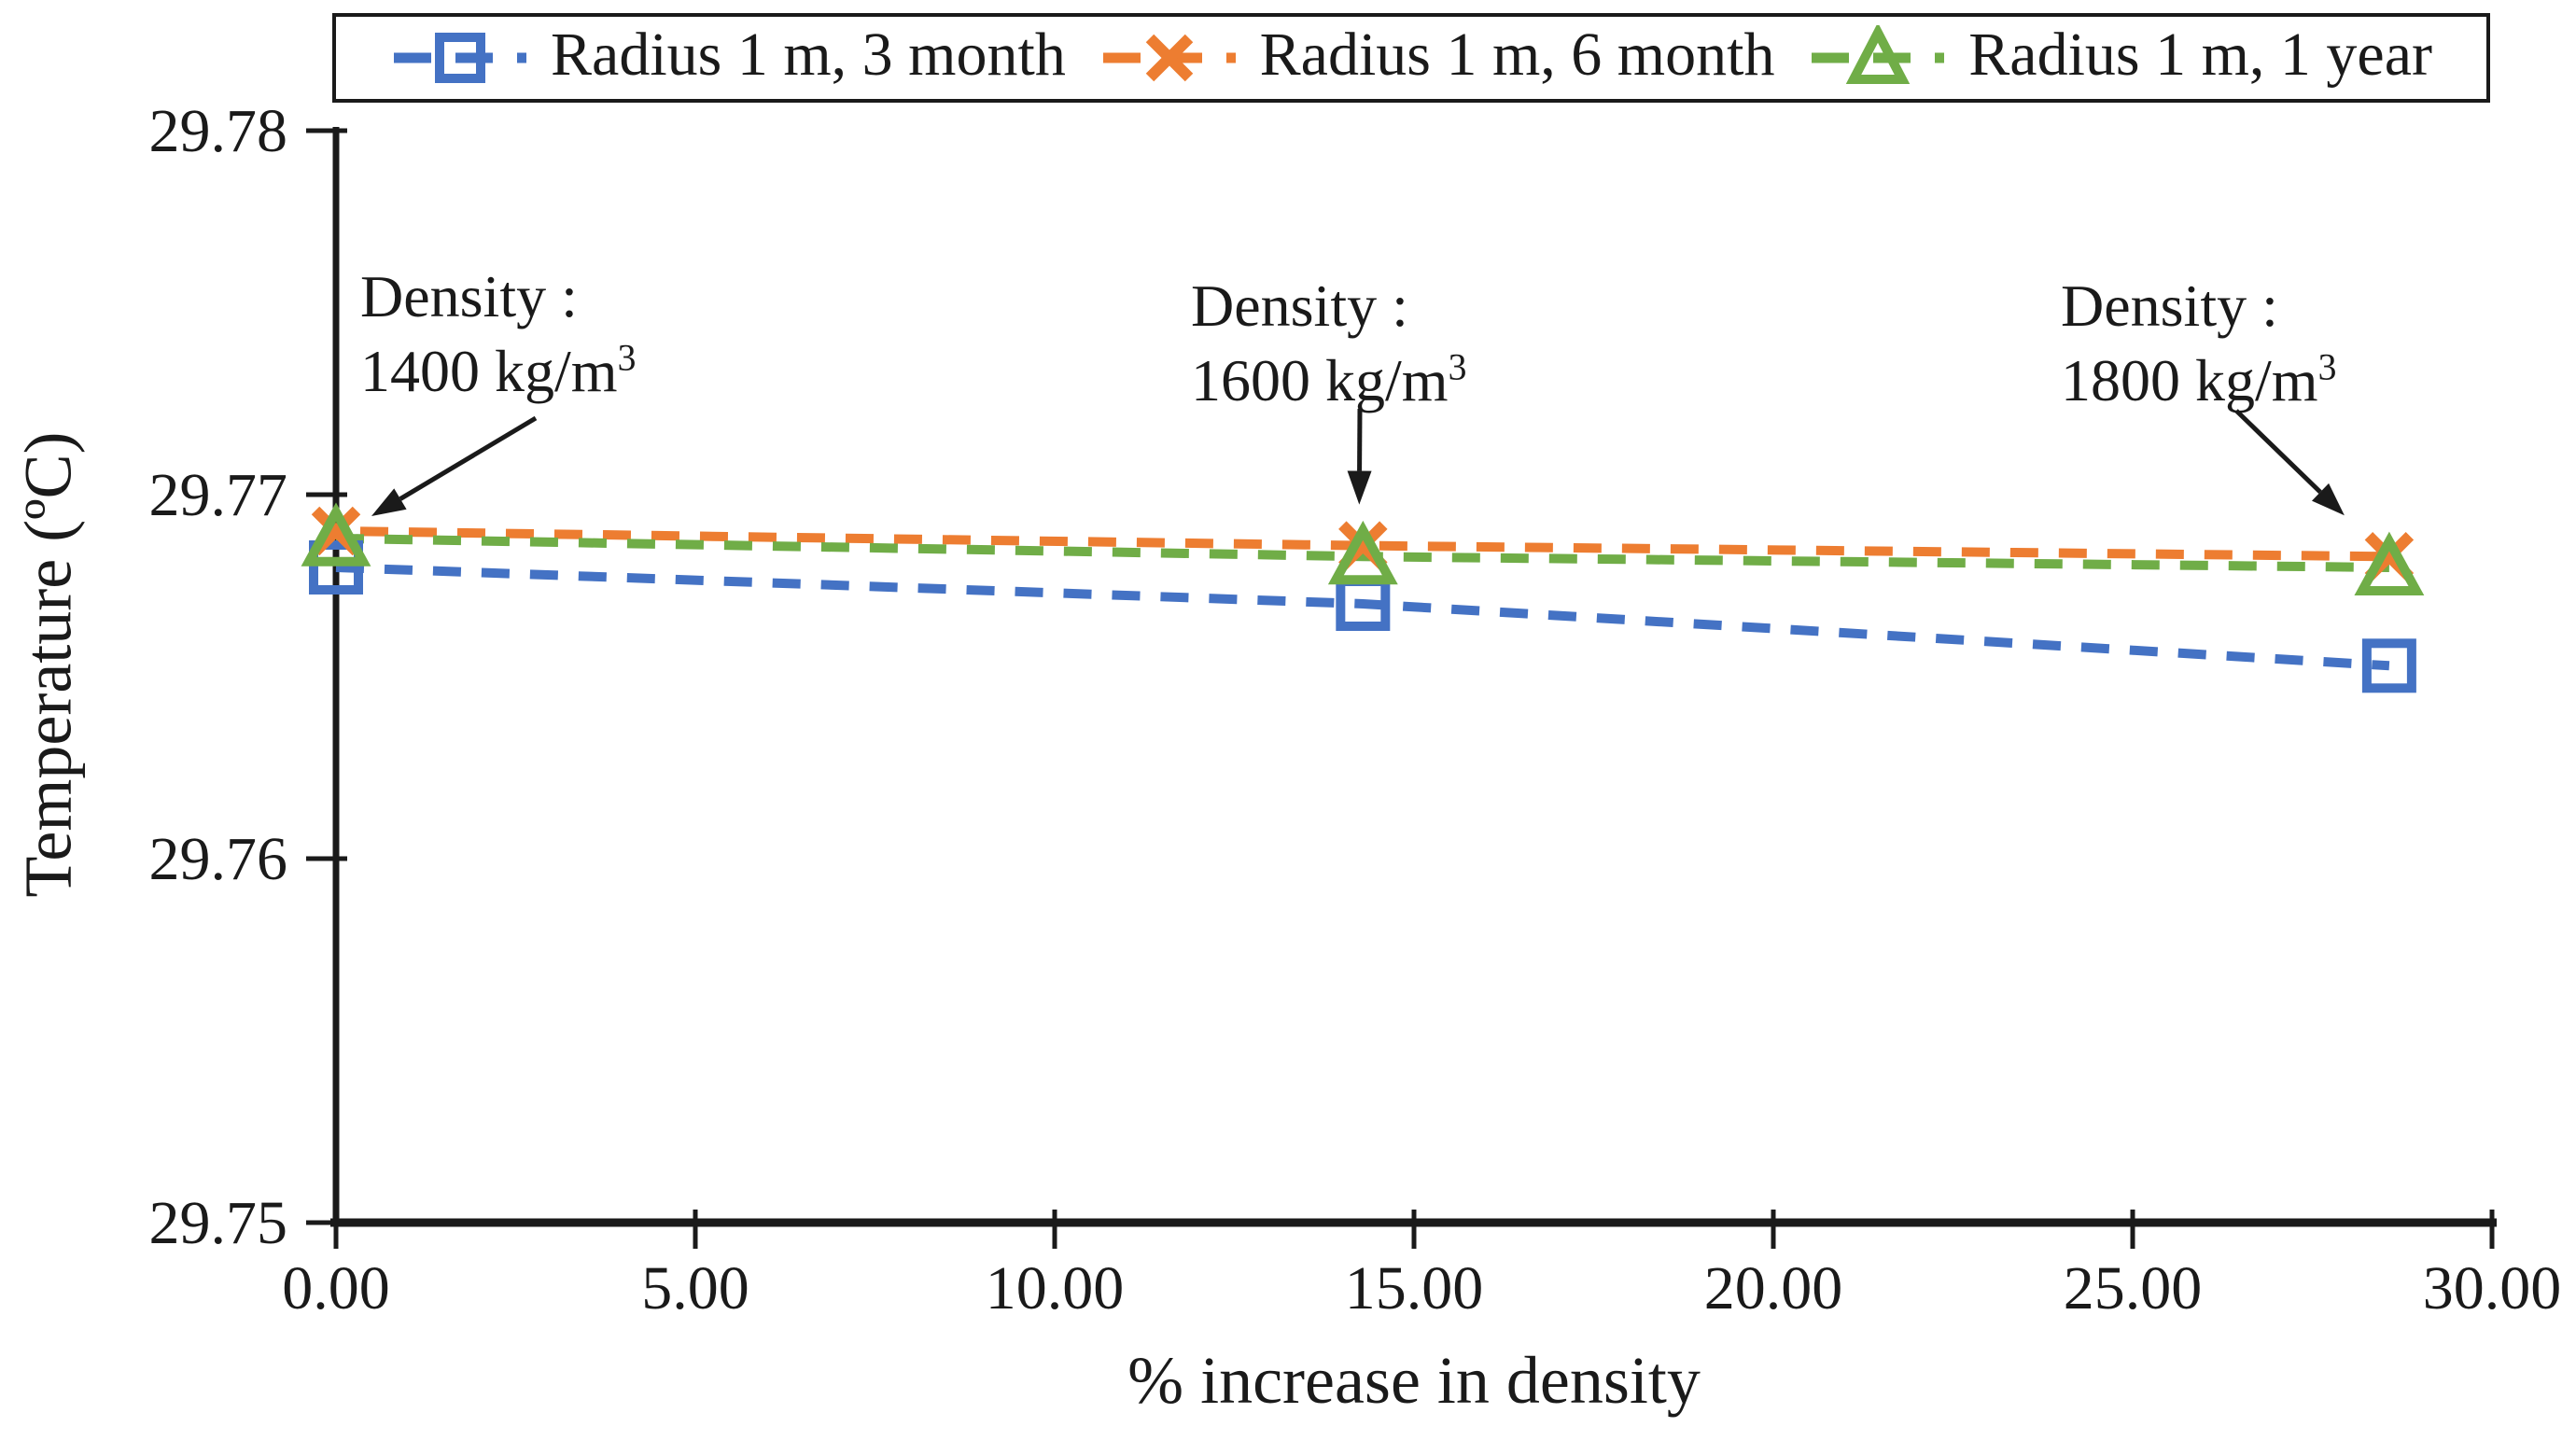 This screenshot has width=2576, height=1441. What do you see at coordinates (1414, 1288) in the screenshot?
I see `x-tick-label: 15.00` at bounding box center [1414, 1288].